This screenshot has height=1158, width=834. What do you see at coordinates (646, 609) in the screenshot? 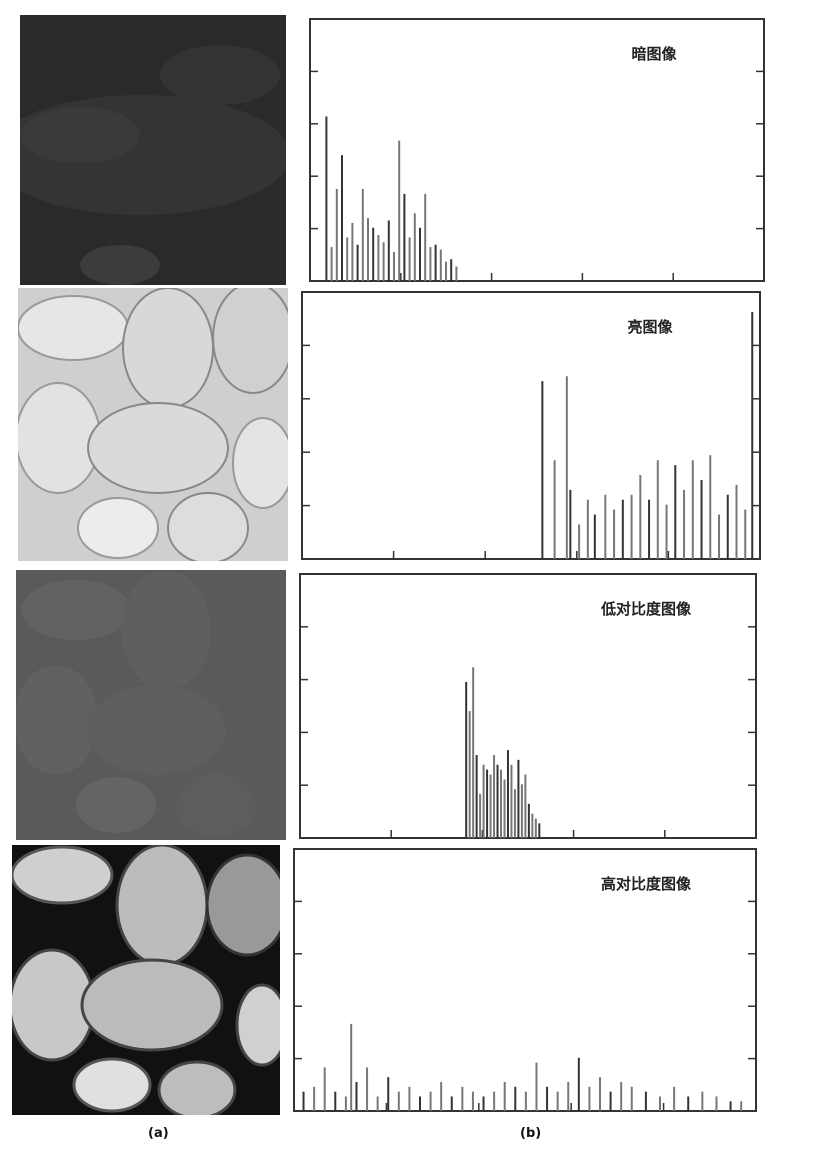
I see `histogram-title: 低对比度图像` at bounding box center [646, 609].